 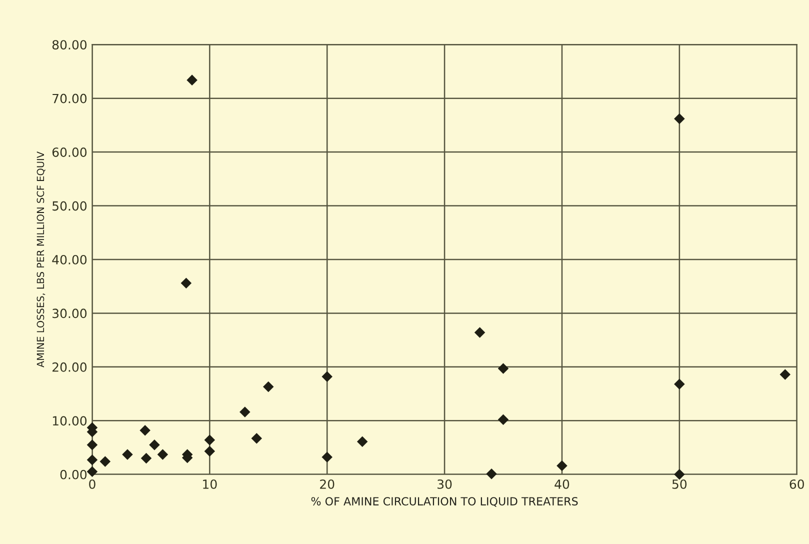 What do you see at coordinates (445, 484) in the screenshot?
I see `x-tick-label: 30` at bounding box center [445, 484].